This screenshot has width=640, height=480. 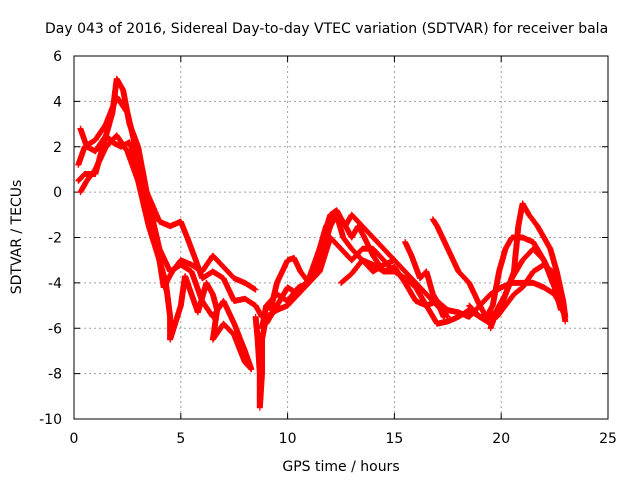 What do you see at coordinates (17, 237) in the screenshot?
I see `y-axis-label: SDTVAR / TECUs` at bounding box center [17, 237].